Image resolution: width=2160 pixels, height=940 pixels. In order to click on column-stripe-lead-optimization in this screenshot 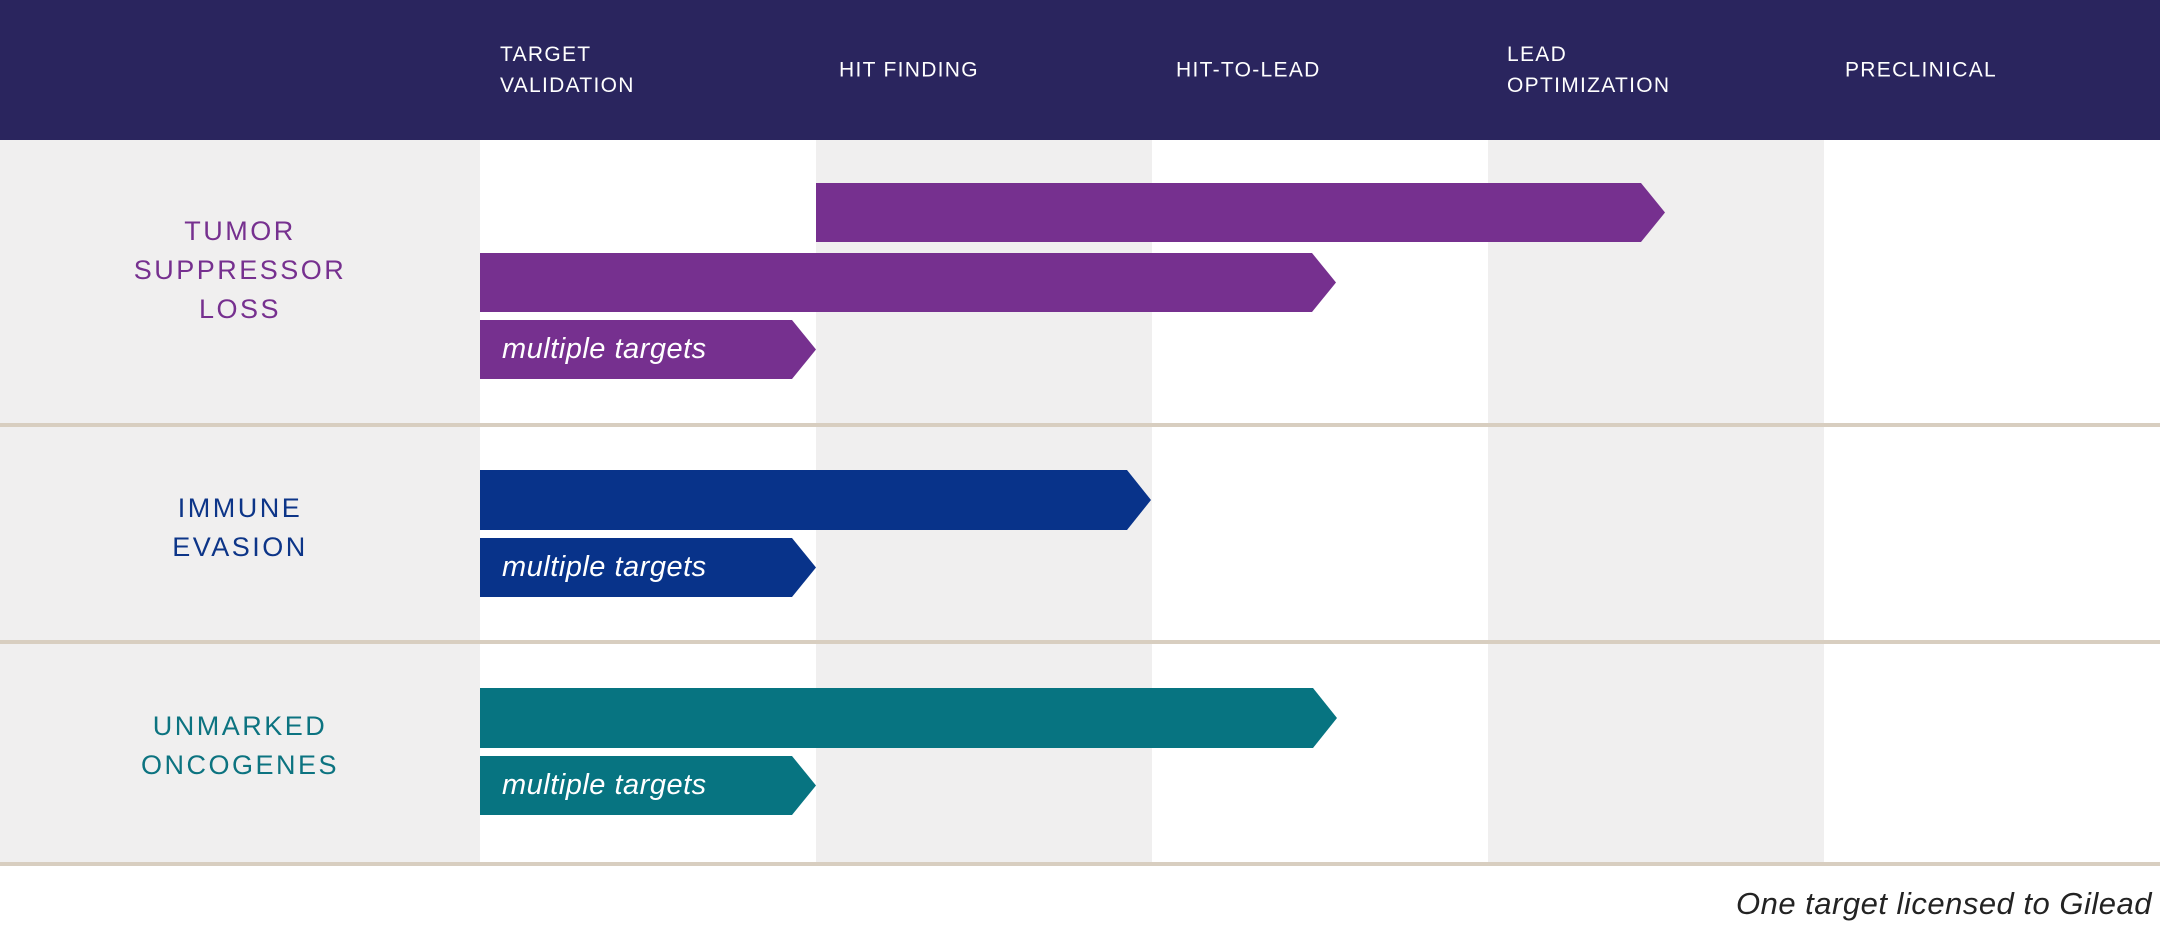, I will do `click(1656, 501)`.